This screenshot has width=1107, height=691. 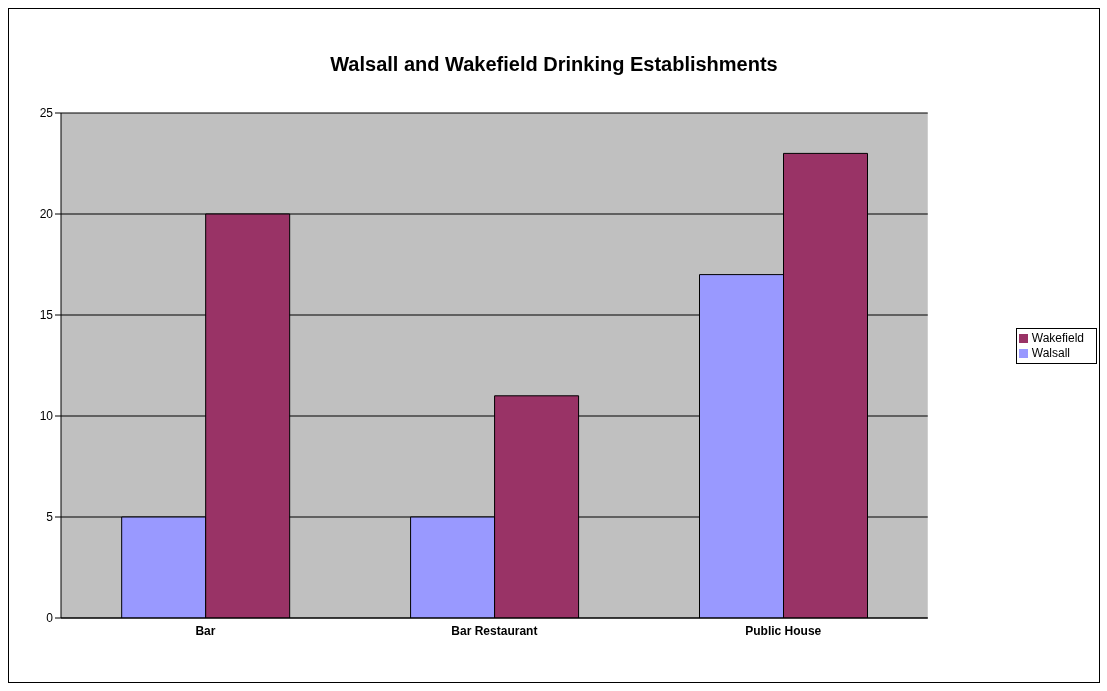 What do you see at coordinates (205, 630) in the screenshot?
I see `x-tick-label: Bar` at bounding box center [205, 630].